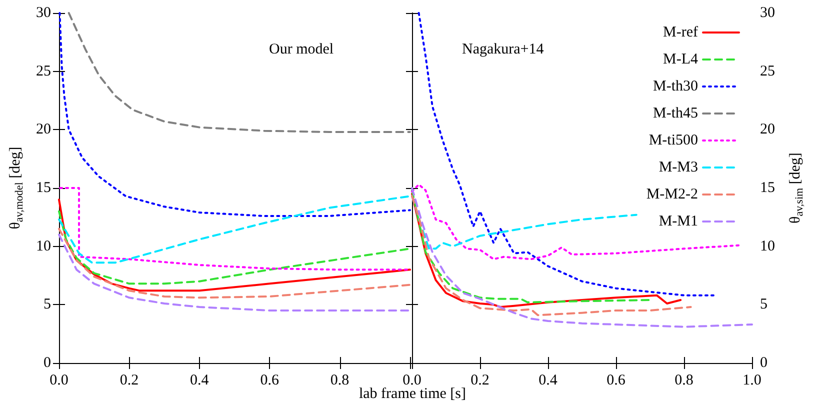 This screenshot has width=813, height=408. What do you see at coordinates (764, 363) in the screenshot?
I see `y2-tick-label: 0` at bounding box center [764, 363].